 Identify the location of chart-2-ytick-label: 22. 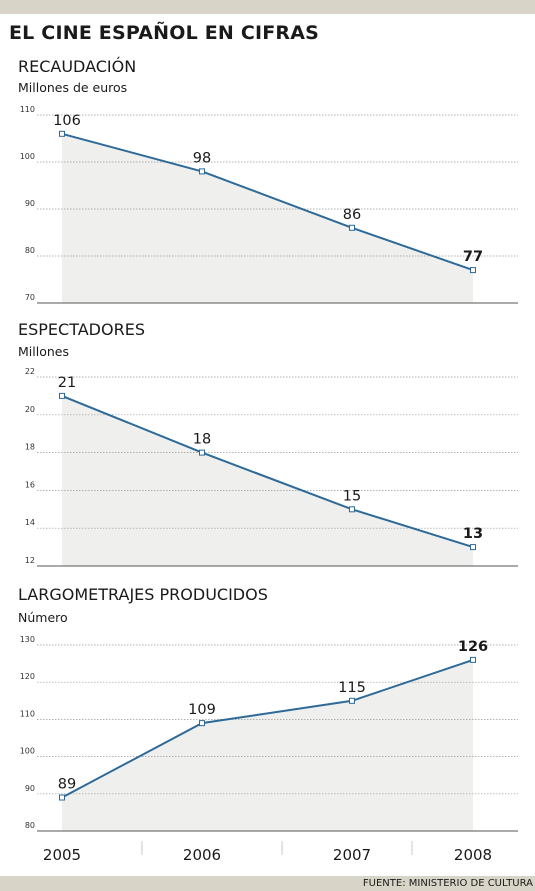
(30, 371).